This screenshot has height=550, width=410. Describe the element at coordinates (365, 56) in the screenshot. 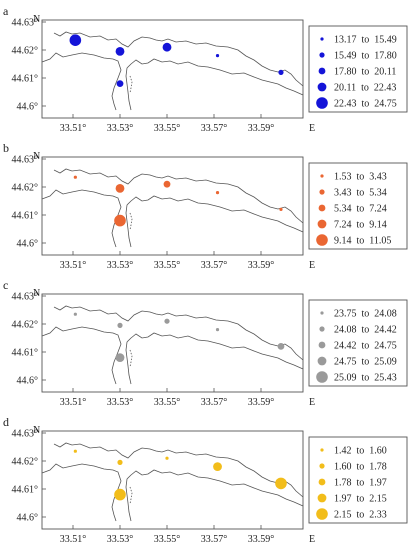

I see `legend-entry: 15.49 to 17.80` at that location.